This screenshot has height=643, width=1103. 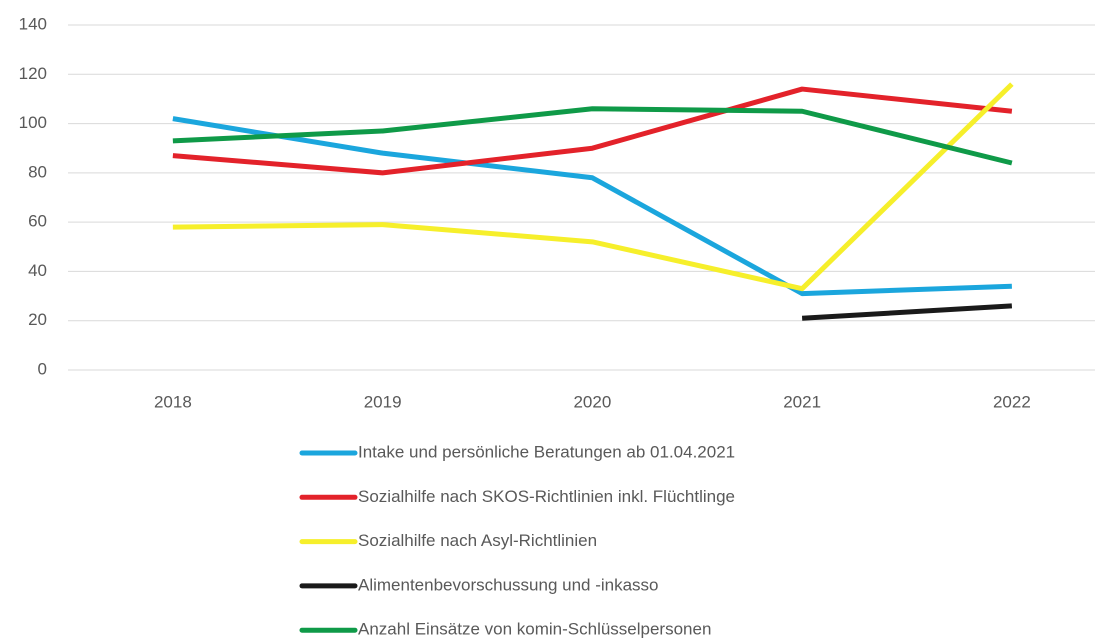 I want to click on legend-label: Sozialhilfe nach Asyl-Richtlinien, so click(x=477, y=540).